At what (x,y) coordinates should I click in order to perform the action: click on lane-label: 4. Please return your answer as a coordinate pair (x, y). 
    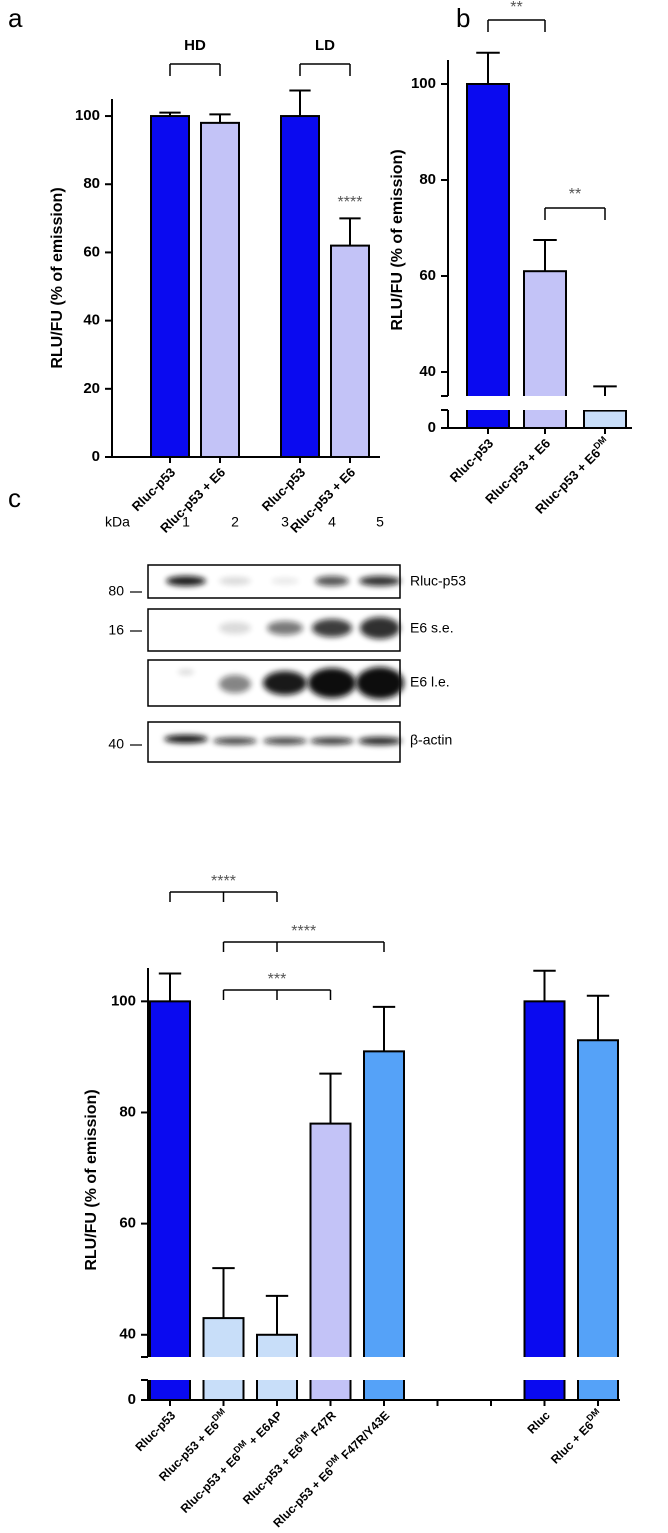
    Looking at the image, I should click on (332, 522).